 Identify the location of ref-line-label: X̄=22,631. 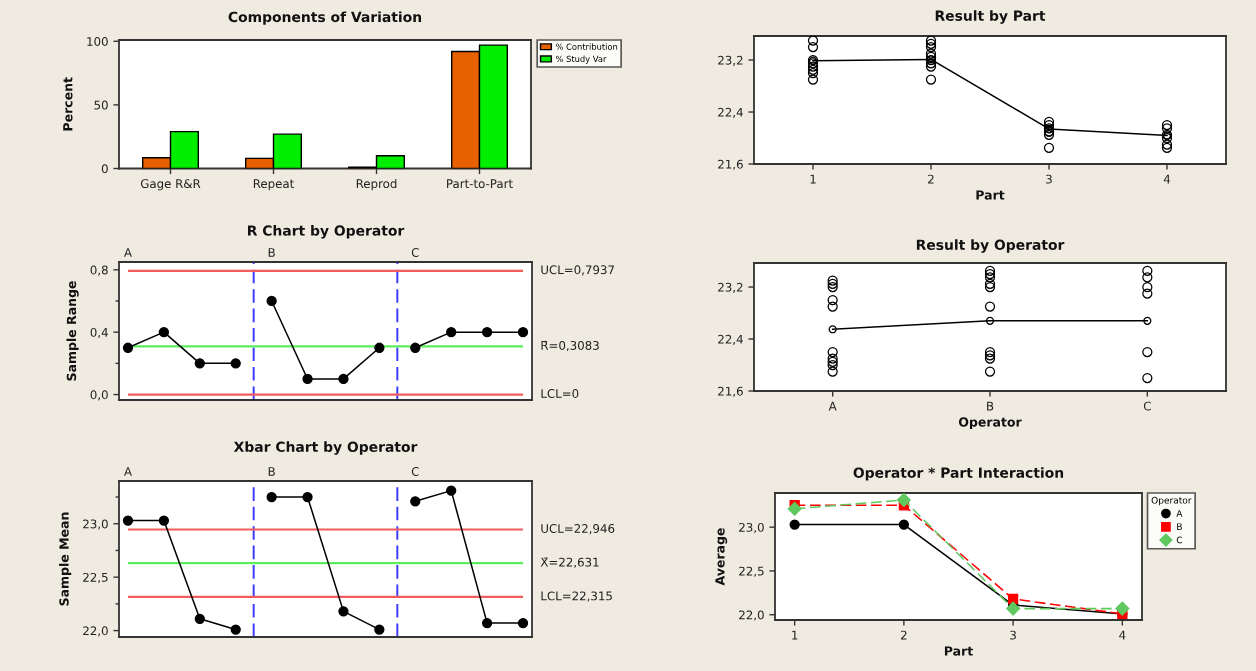
(569, 562).